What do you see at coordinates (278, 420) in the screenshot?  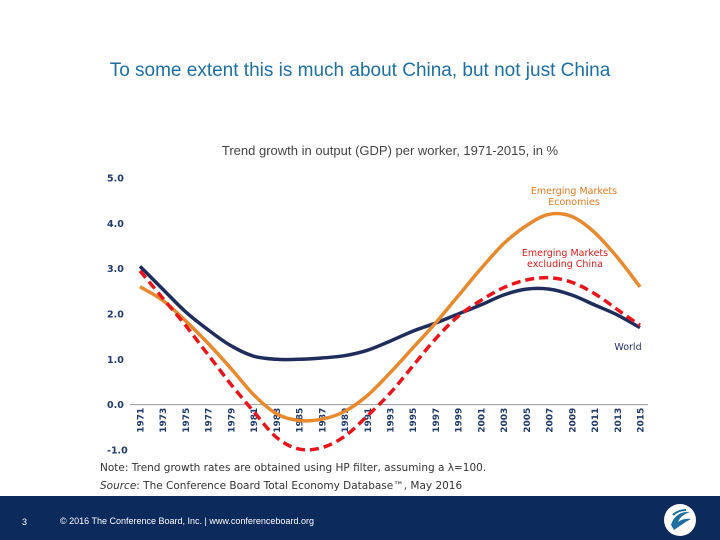 I see `x-tick-label: 1983` at bounding box center [278, 420].